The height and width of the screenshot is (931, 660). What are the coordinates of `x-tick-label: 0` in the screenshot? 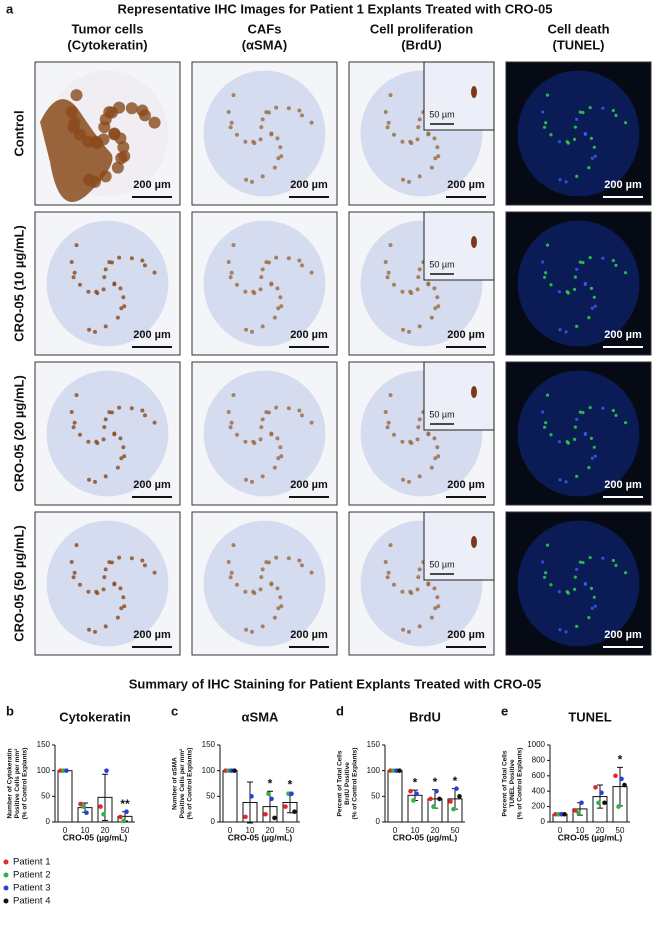 It's located at (65, 830).